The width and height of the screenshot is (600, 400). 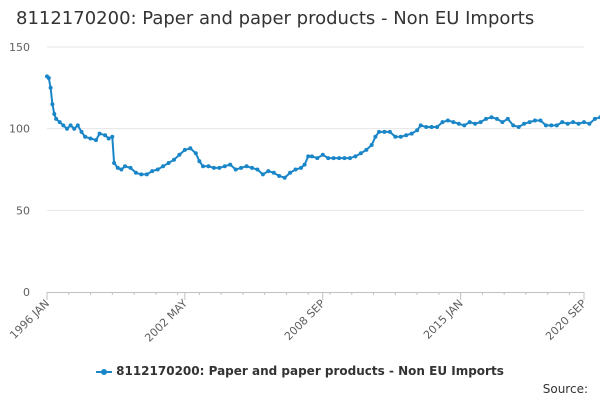 I want to click on x-tick-label: 1996 JAN, so click(x=29, y=319).